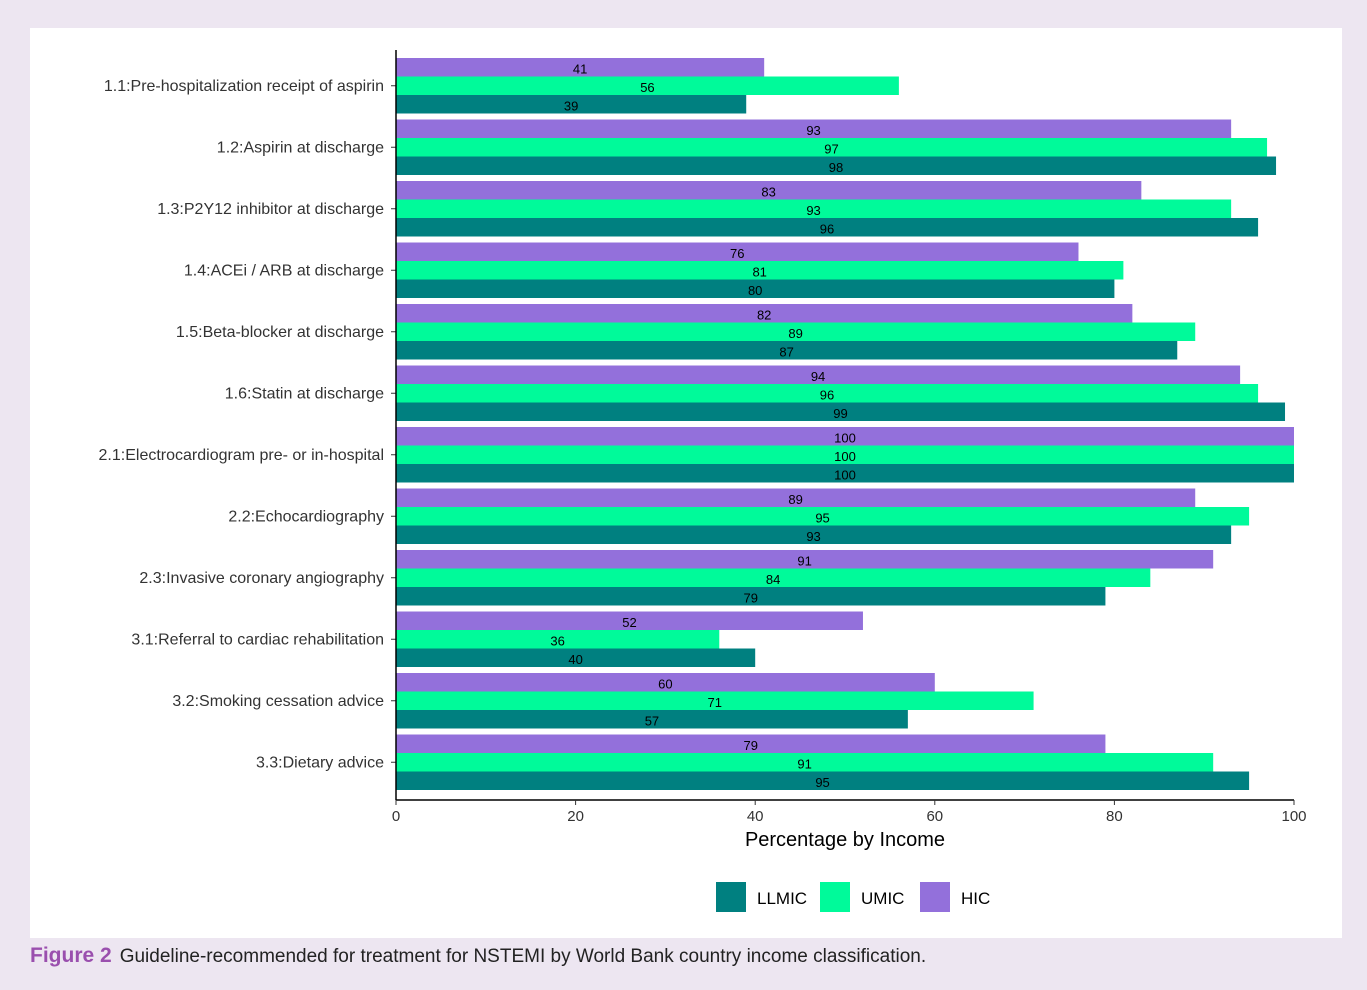  Describe the element at coordinates (782, 898) in the screenshot. I see `legend-label-llmic: LLMIC` at that location.